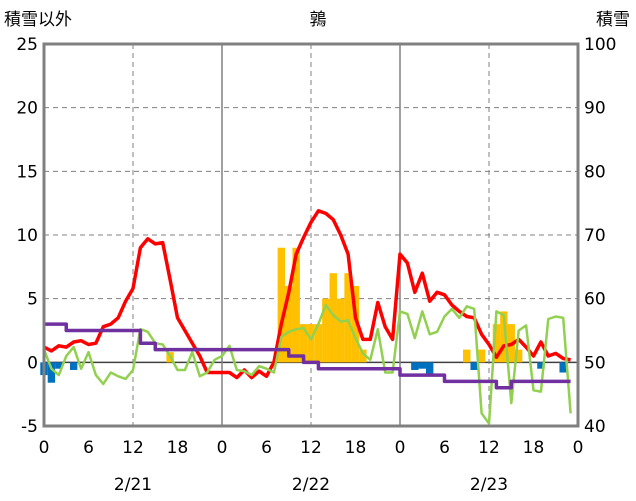 This screenshot has width=636, height=501. Describe the element at coordinates (32, 363) in the screenshot. I see `y-left-tick: 0` at that location.